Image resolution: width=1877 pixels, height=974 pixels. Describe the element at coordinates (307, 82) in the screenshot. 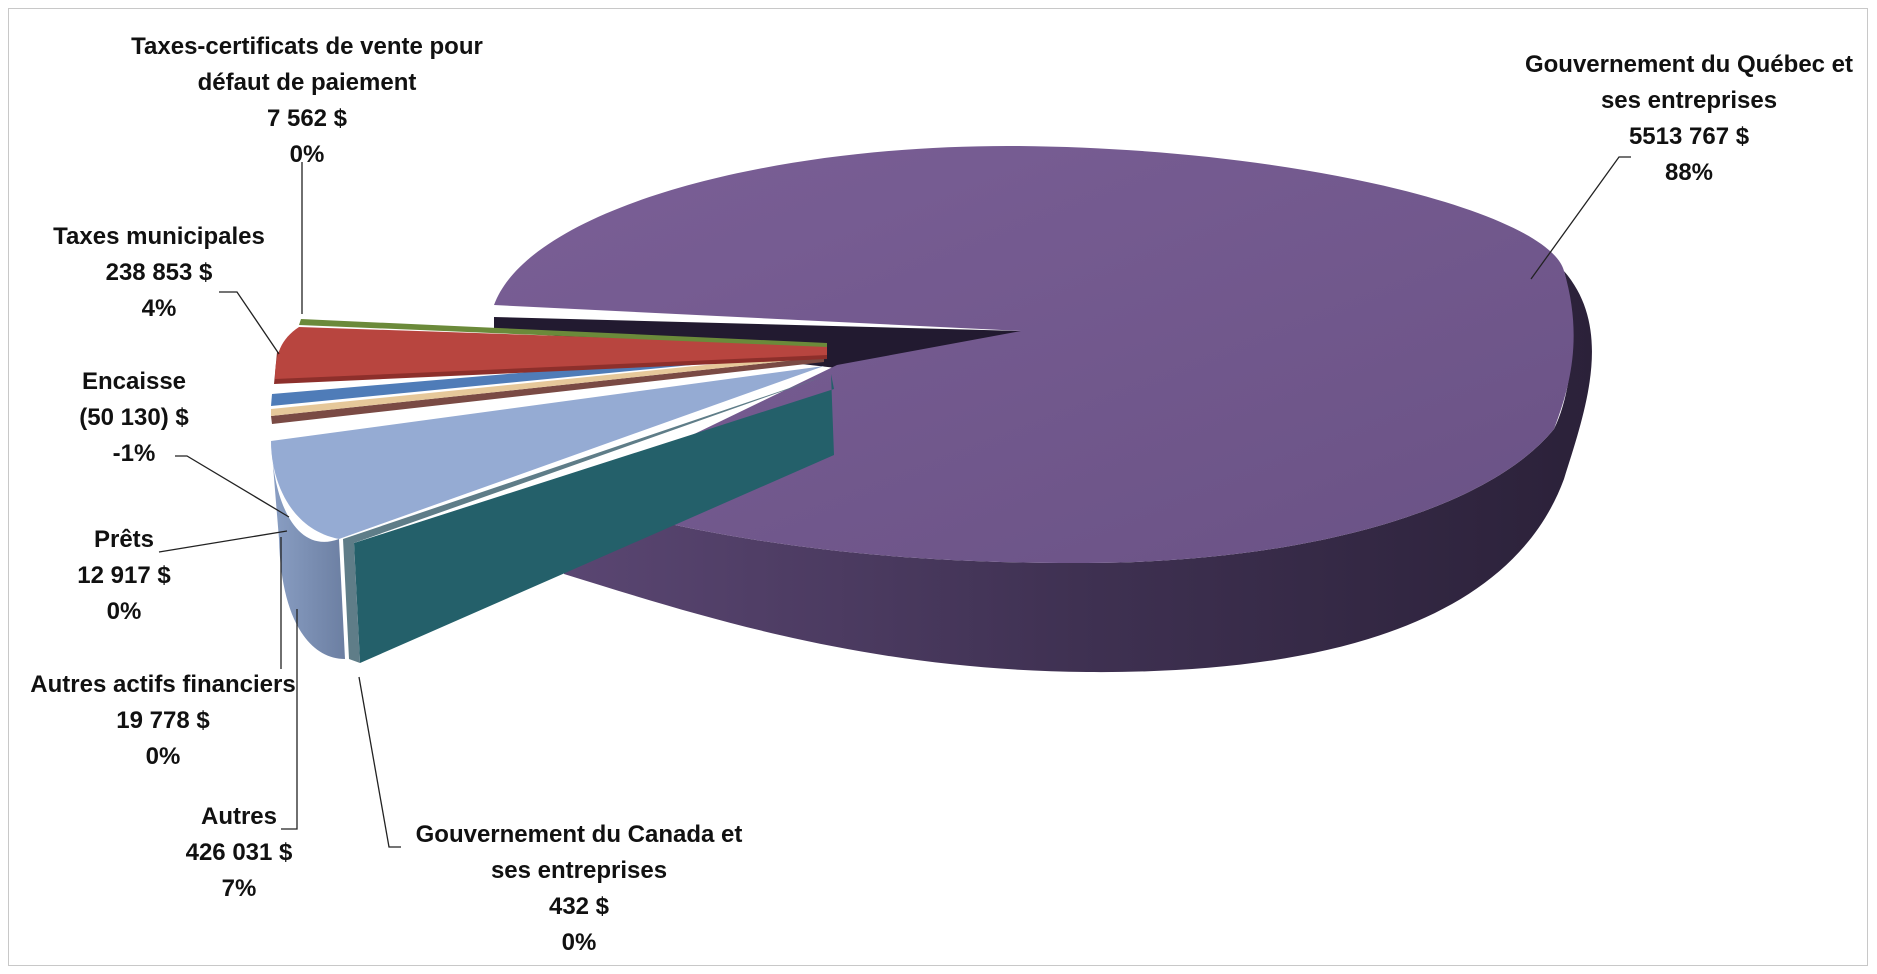

I see `label-taxes-certificats-line2: défaut de paiement` at that location.